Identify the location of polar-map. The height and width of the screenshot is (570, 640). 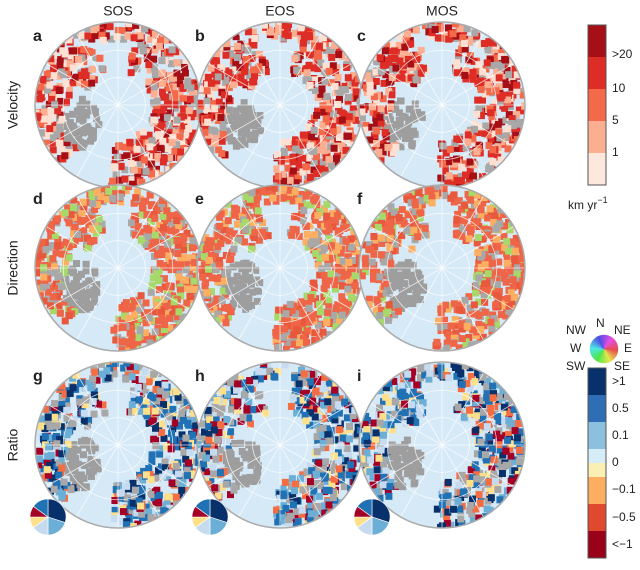
(280, 268).